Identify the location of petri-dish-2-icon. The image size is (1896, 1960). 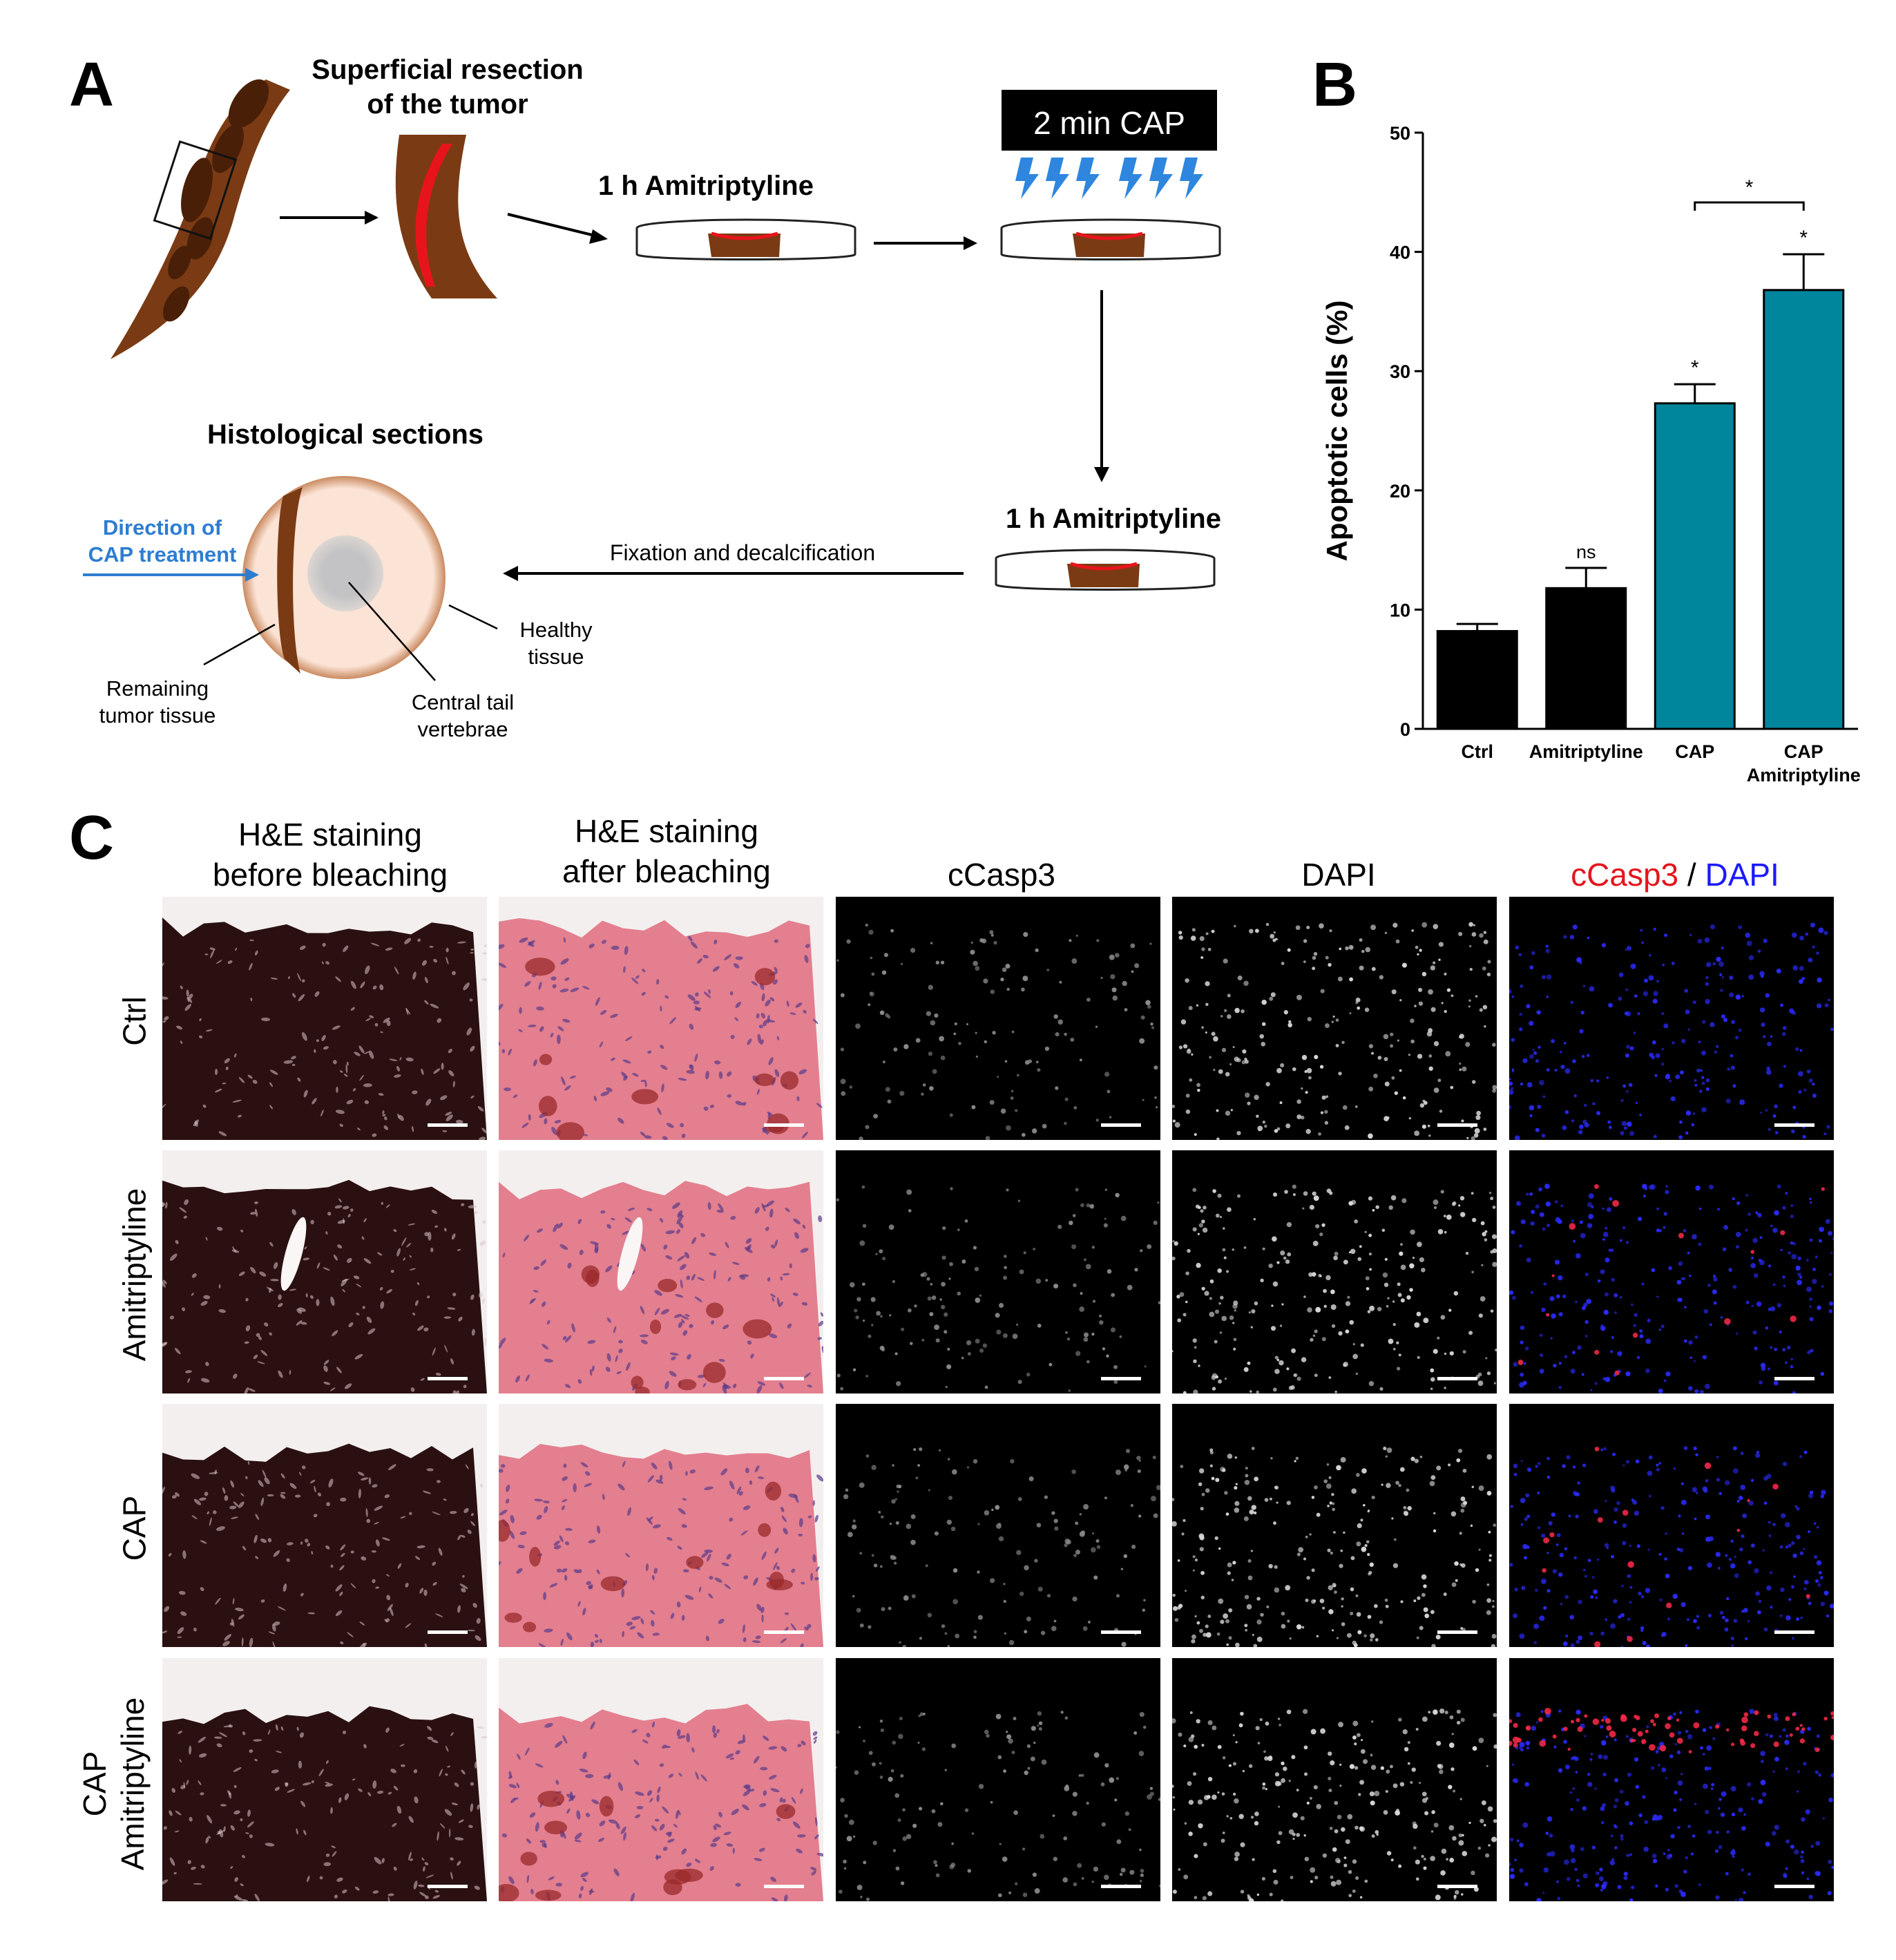
(1110, 239).